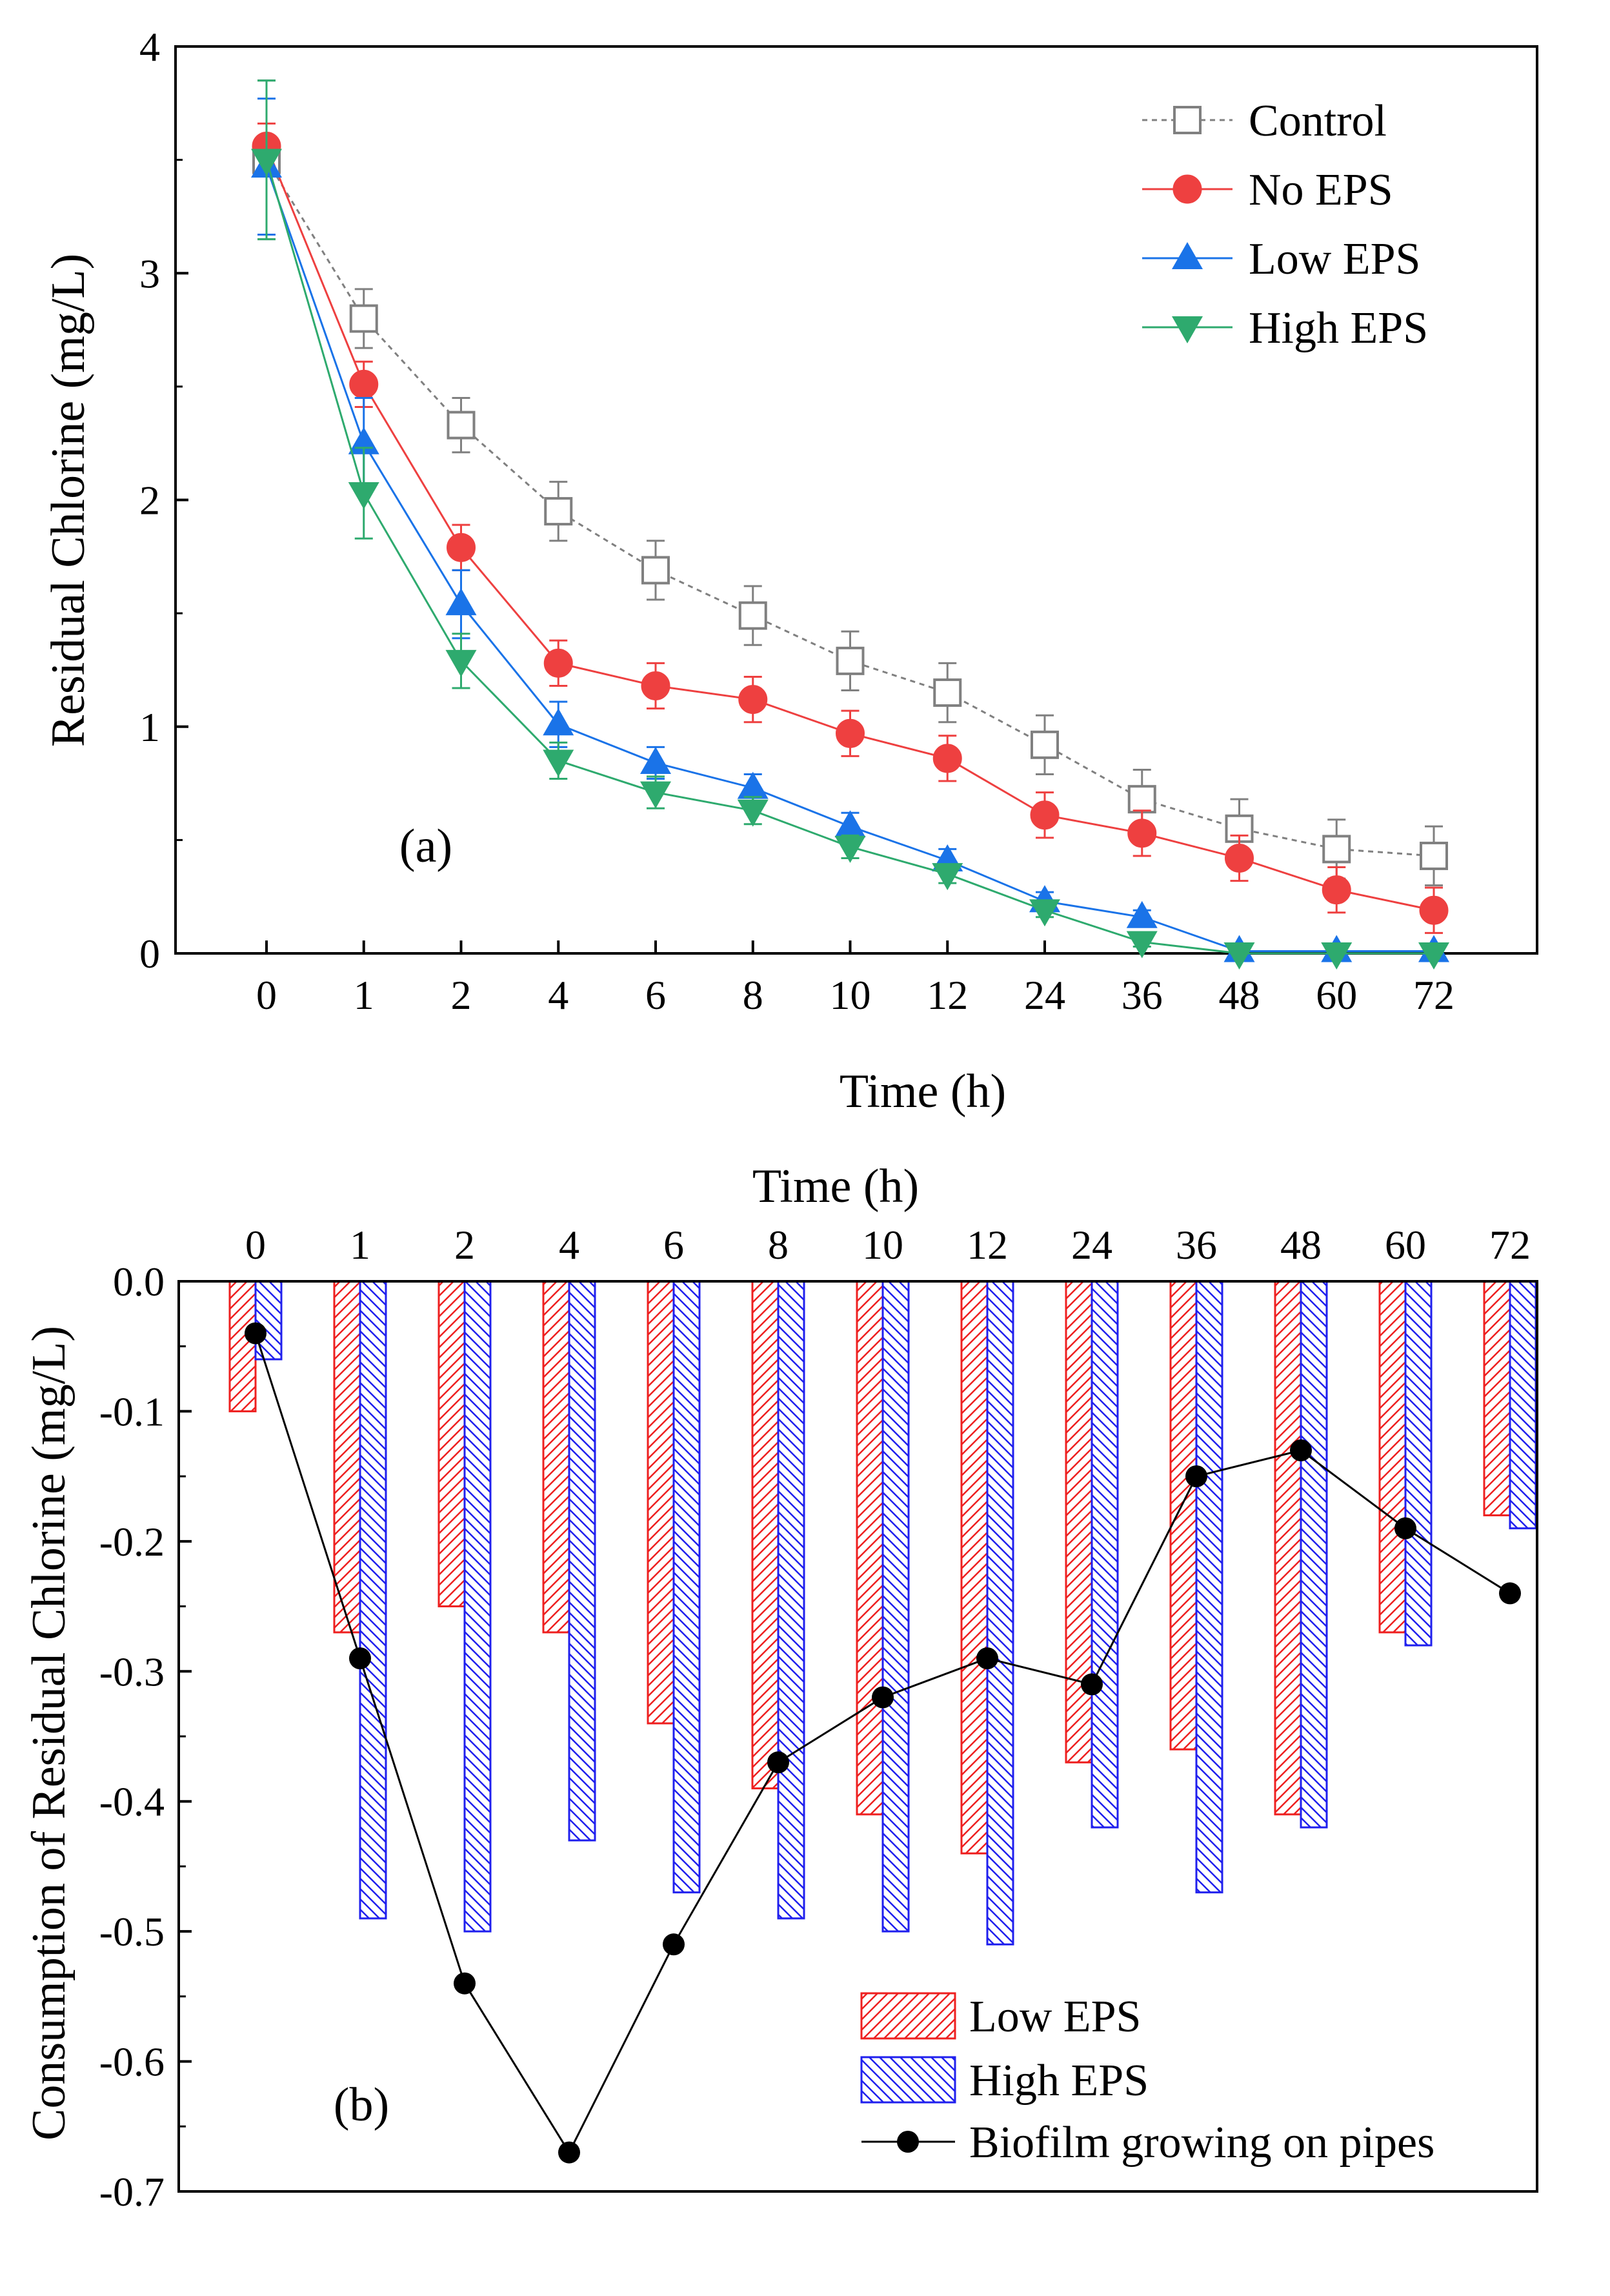  What do you see at coordinates (361, 2104) in the screenshot?
I see `panel-b-label: (b)` at bounding box center [361, 2104].